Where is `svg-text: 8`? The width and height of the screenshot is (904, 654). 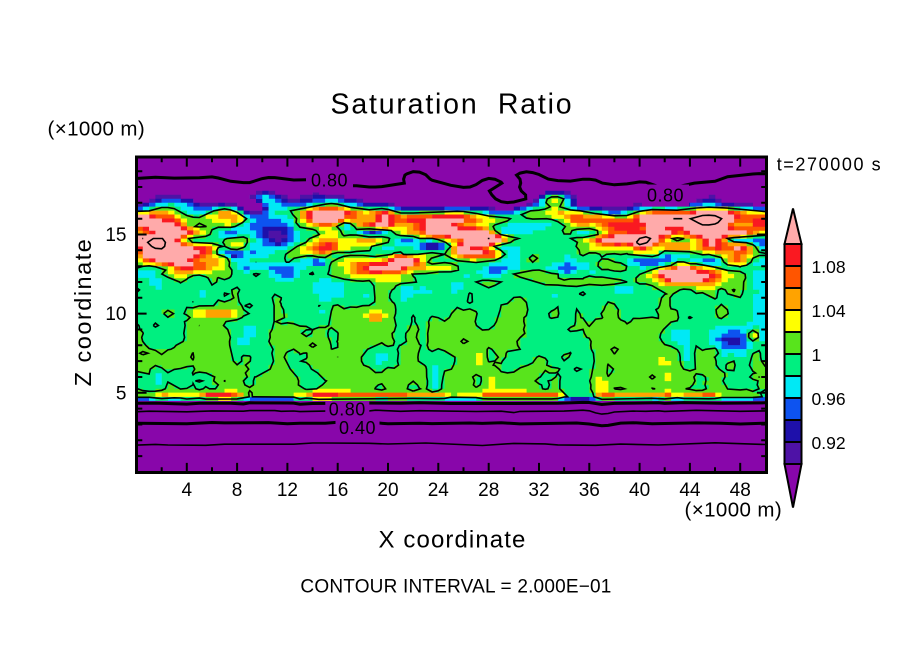 svg-text: 8 is located at coordinates (237, 490).